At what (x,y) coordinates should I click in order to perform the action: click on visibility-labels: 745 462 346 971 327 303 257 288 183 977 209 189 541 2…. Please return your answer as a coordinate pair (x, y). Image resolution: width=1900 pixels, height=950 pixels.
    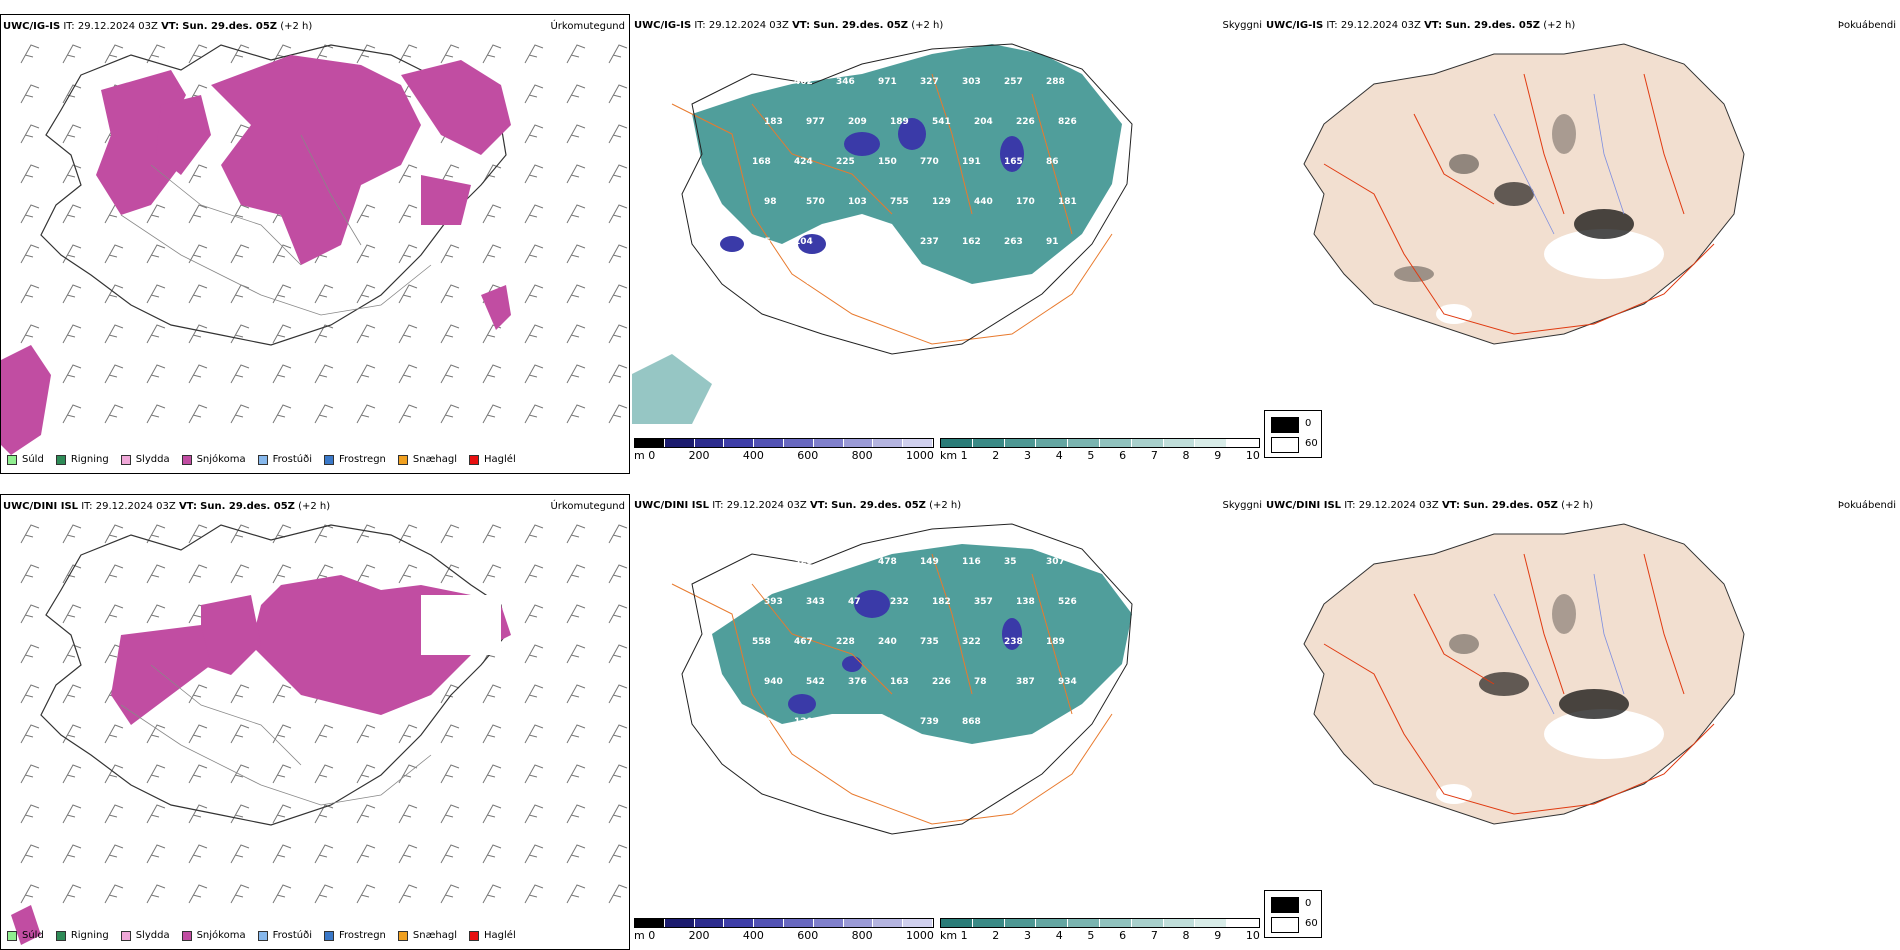
    Looking at the image, I should click on (914, 182).